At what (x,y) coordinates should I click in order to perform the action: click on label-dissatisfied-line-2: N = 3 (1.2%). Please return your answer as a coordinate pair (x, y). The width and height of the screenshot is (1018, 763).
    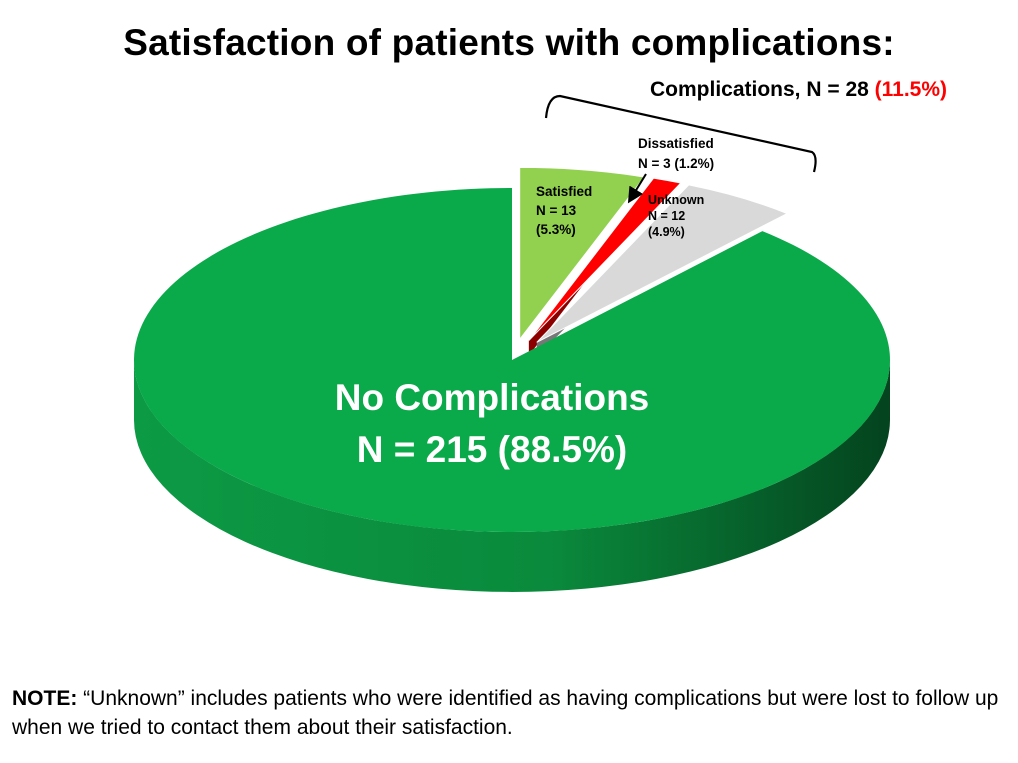
    Looking at the image, I should click on (676, 163).